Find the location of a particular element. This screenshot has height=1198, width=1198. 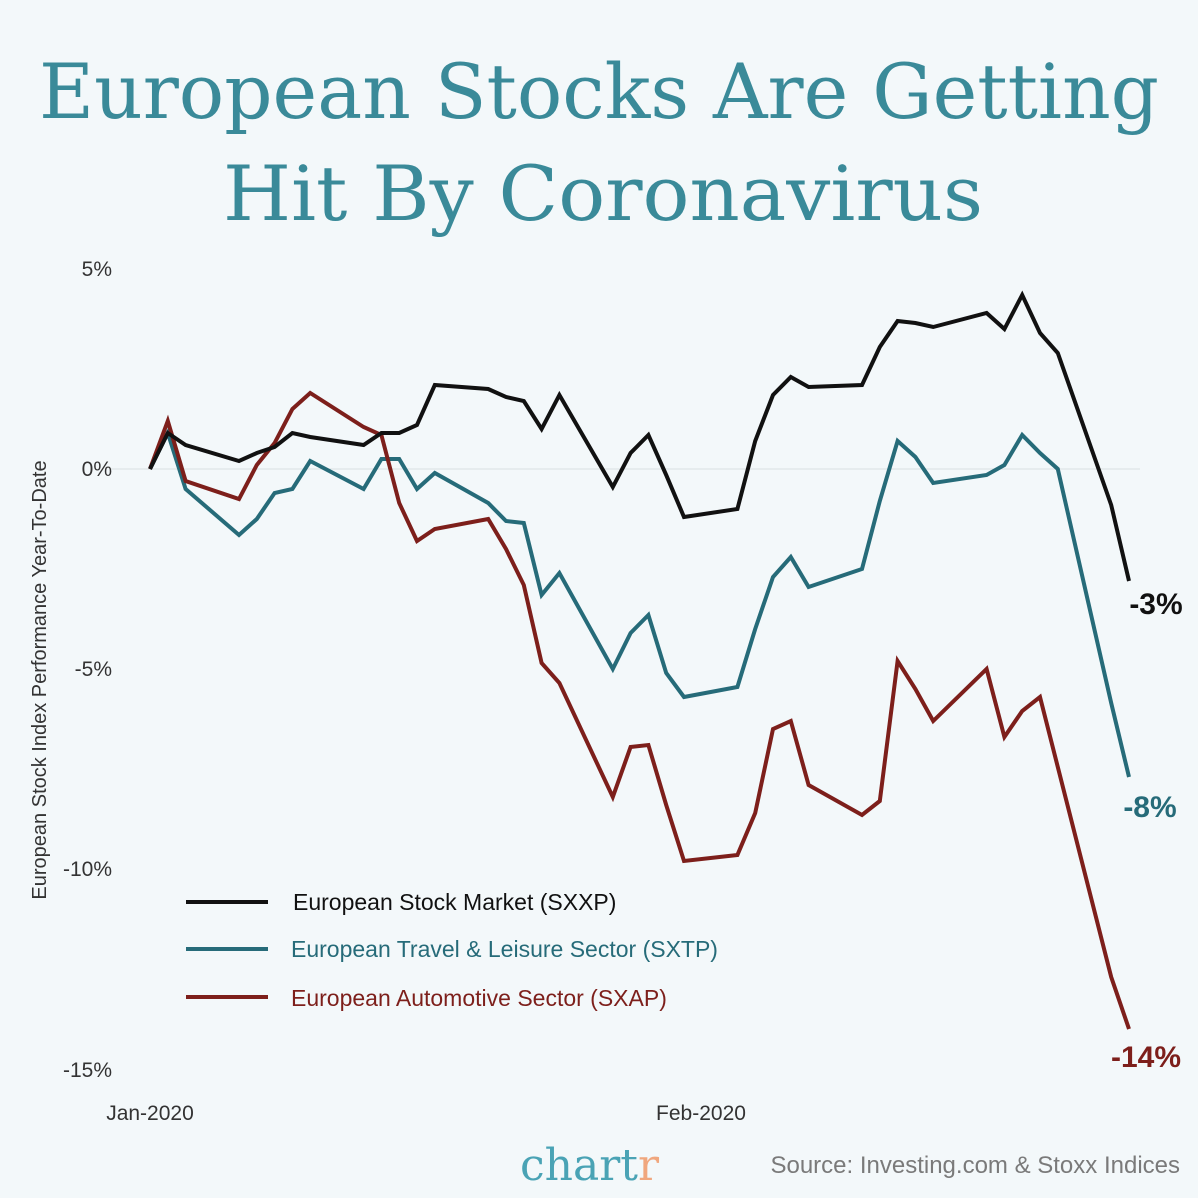

legend-label-sxxp: European Stock Market (SXXP) is located at coordinates (454, 902).